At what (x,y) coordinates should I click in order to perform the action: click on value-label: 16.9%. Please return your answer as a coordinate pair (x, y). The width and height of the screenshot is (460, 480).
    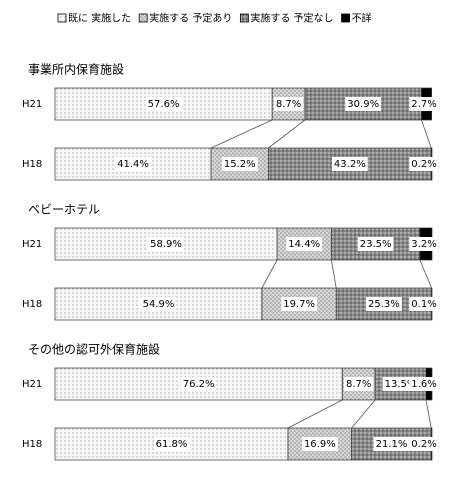
    Looking at the image, I should click on (320, 444).